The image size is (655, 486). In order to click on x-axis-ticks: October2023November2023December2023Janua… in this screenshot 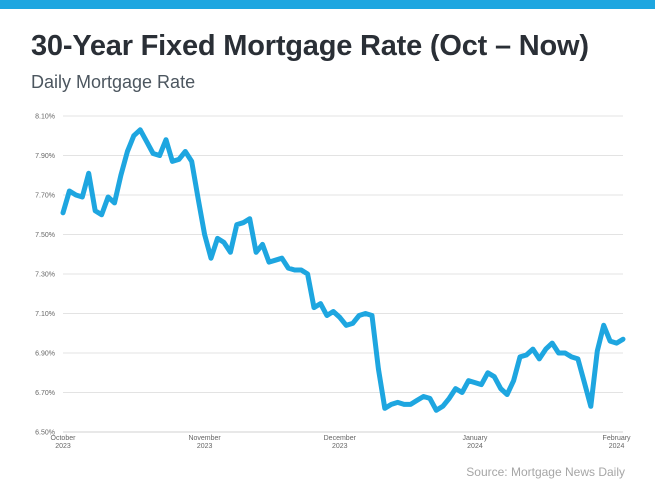, I will do `click(341, 442)`.